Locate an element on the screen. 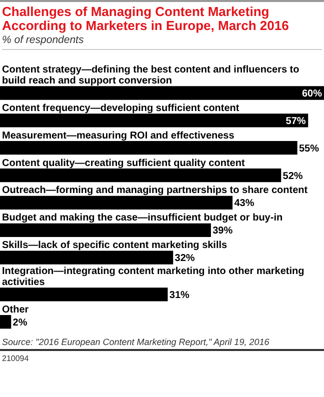 Image resolution: width=324 pixels, height=397 pixels. data-label: 57% is located at coordinates (296, 121).